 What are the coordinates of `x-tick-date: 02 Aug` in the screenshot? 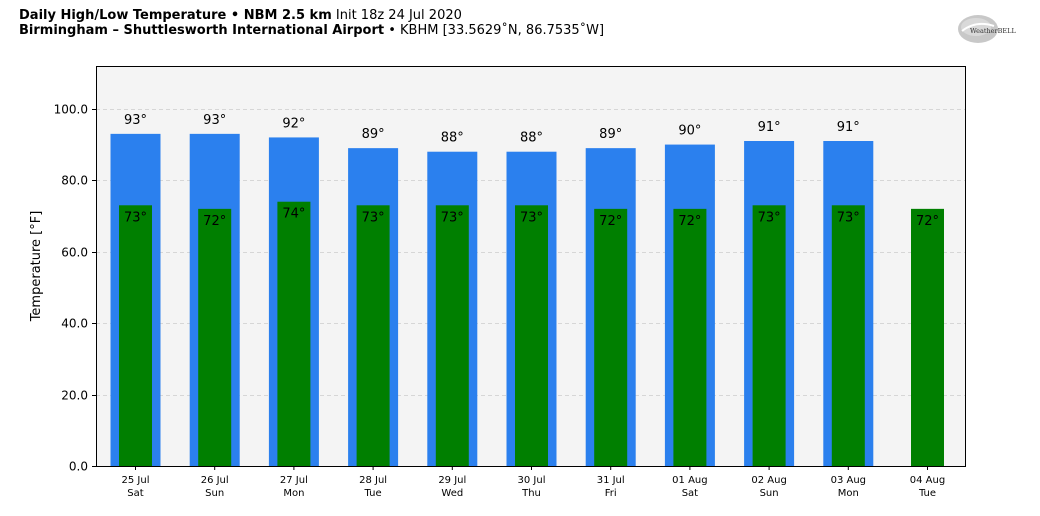 It's located at (768, 480).